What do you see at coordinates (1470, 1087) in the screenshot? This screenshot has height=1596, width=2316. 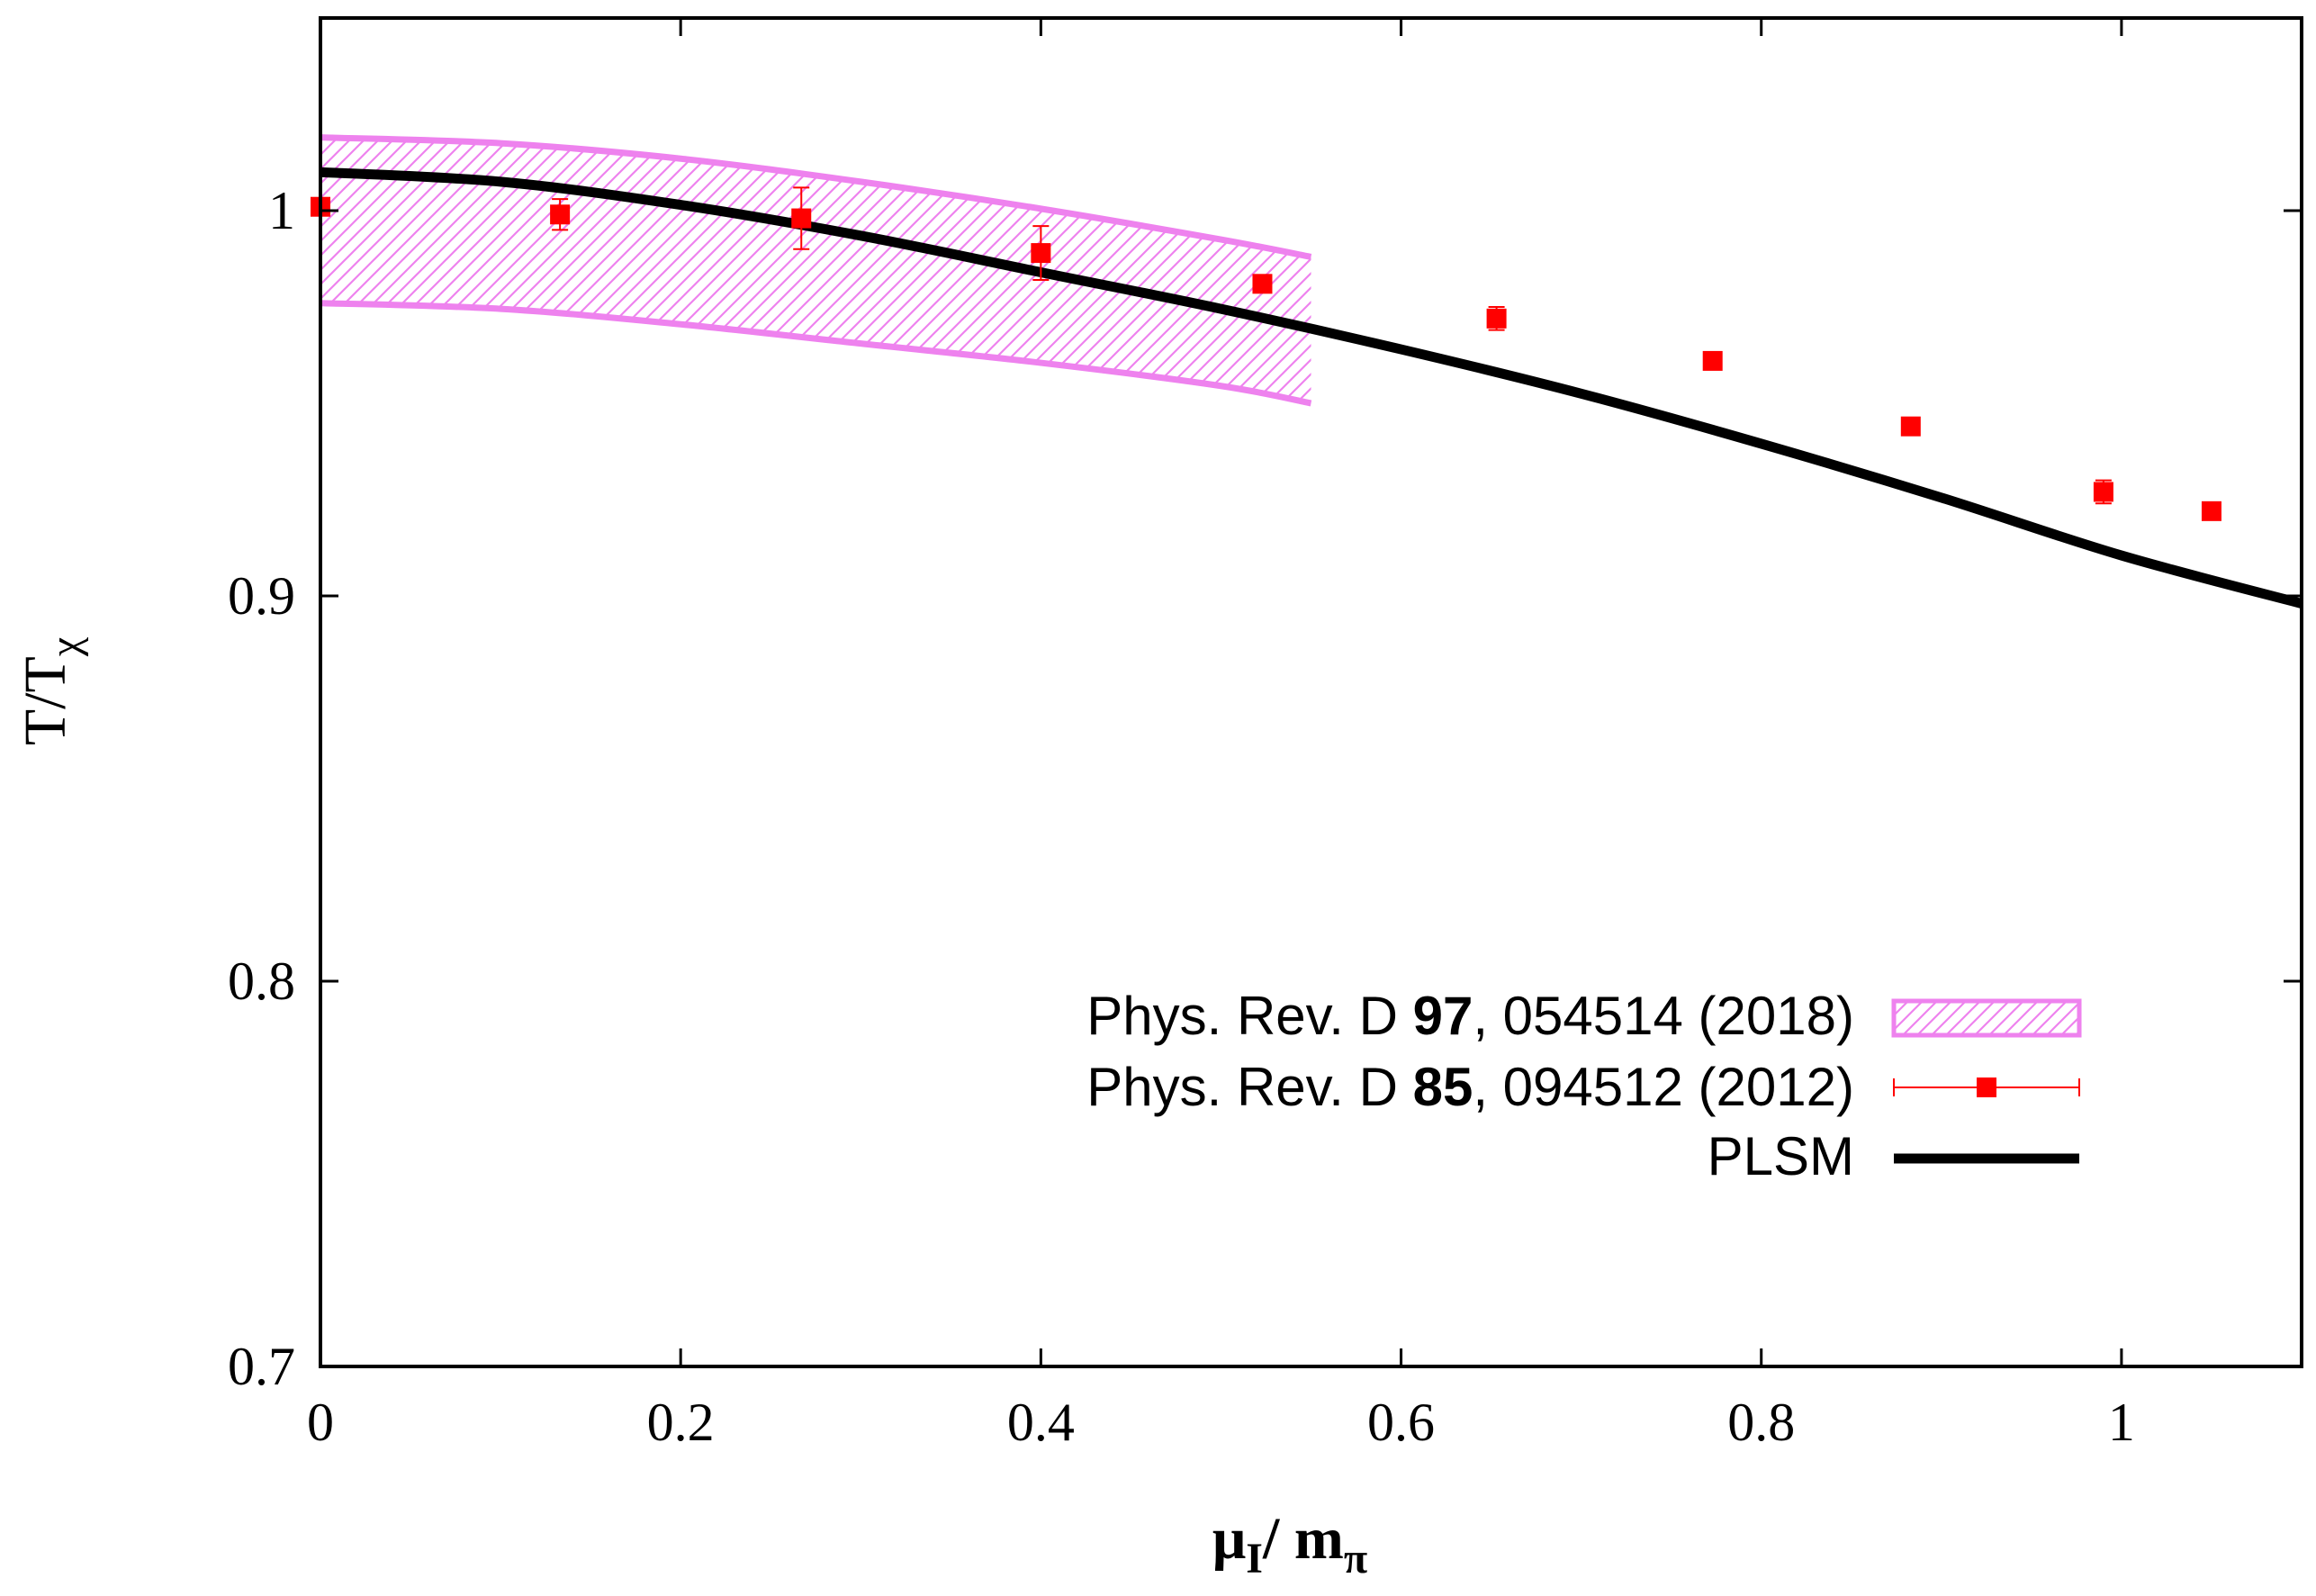 I see `legend-label-points: Phys. Rev. D 85, 094512 (2012)` at bounding box center [1470, 1087].